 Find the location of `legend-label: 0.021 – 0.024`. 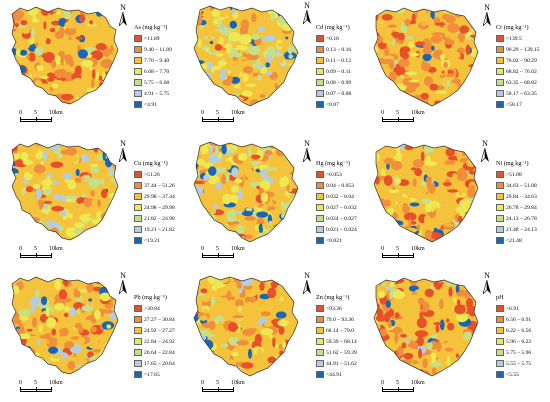

legend-label: 0.021 – 0.024 is located at coordinates (341, 229).